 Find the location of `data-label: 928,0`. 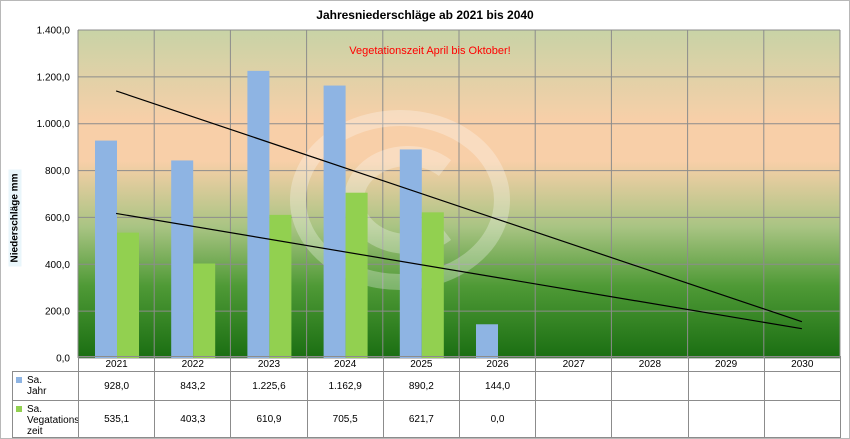

data-label: 928,0 is located at coordinates (116, 386).